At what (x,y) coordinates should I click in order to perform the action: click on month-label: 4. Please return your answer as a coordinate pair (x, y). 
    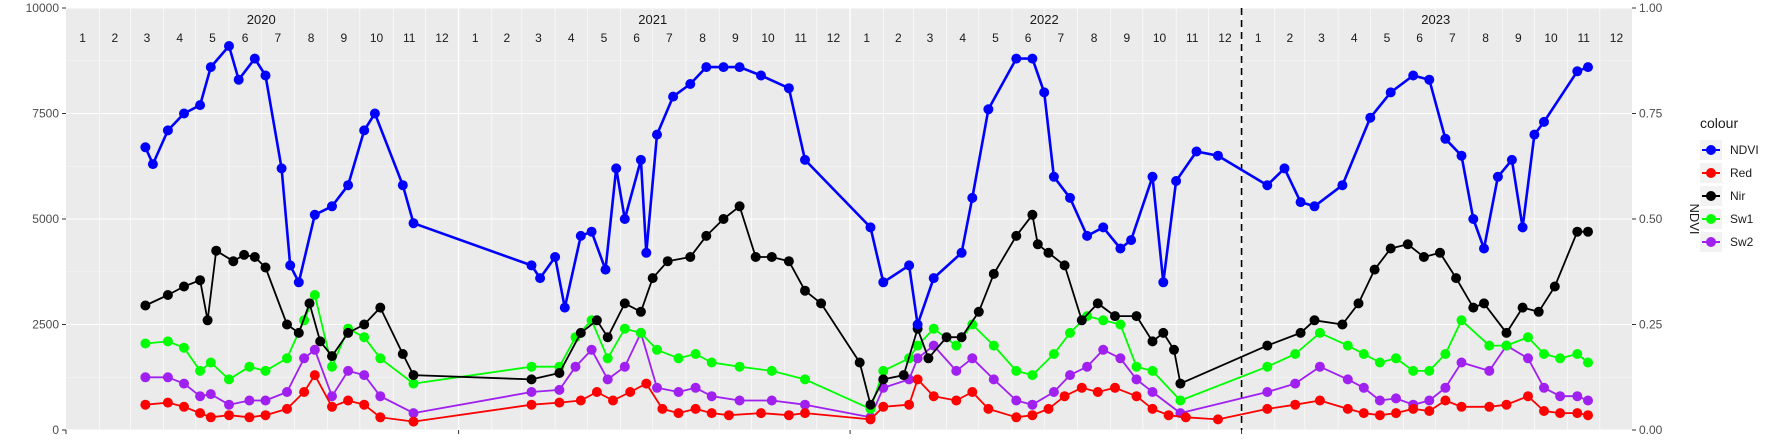
    Looking at the image, I should click on (179, 38).